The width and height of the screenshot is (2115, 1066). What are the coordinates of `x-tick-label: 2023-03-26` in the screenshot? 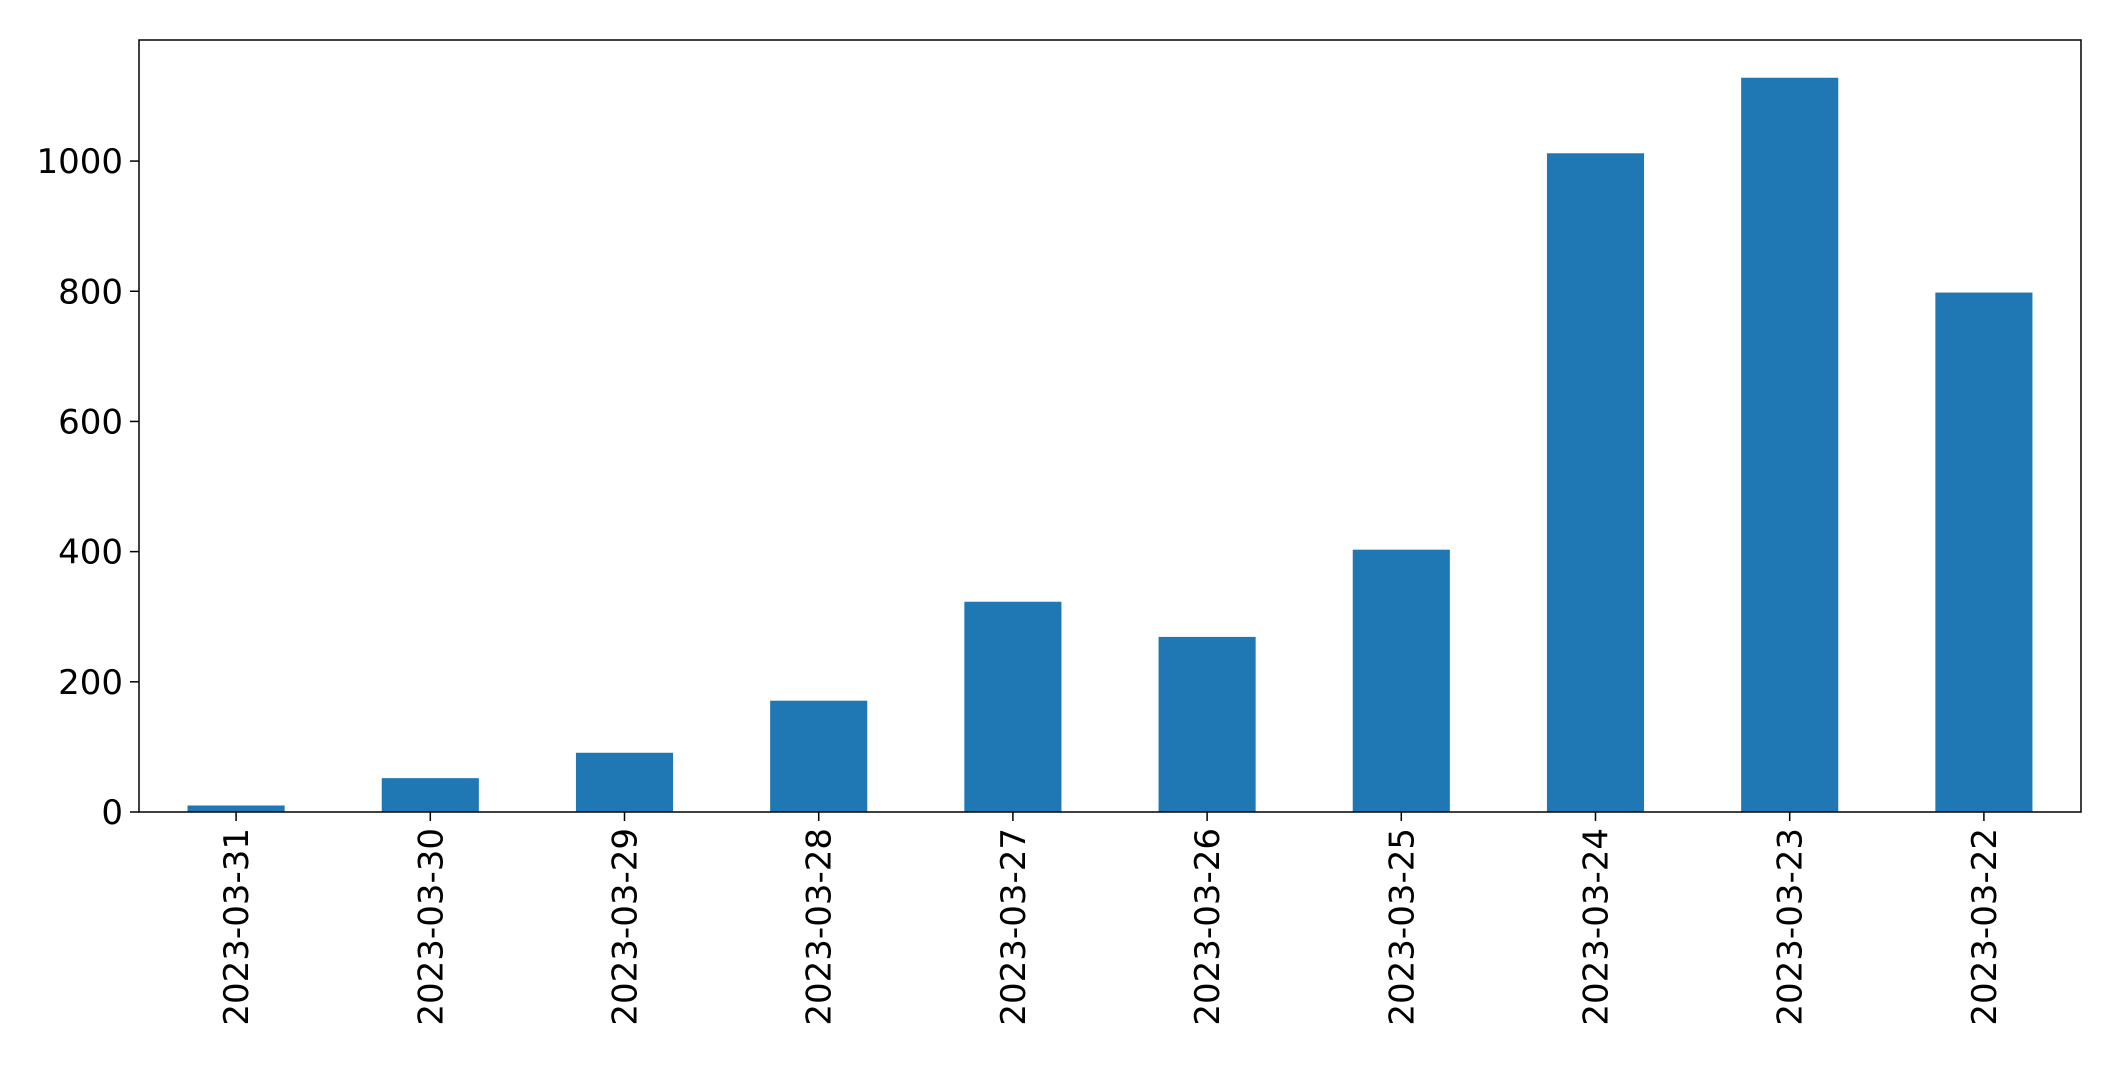 It's located at (1208, 927).